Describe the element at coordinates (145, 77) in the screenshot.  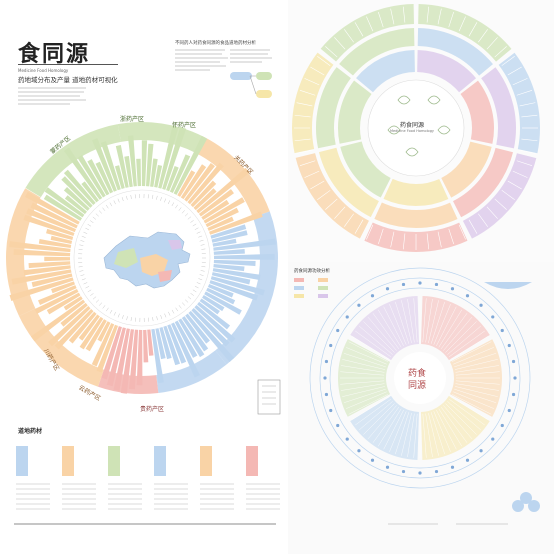
I see `intro-paragraph-lines` at that location.